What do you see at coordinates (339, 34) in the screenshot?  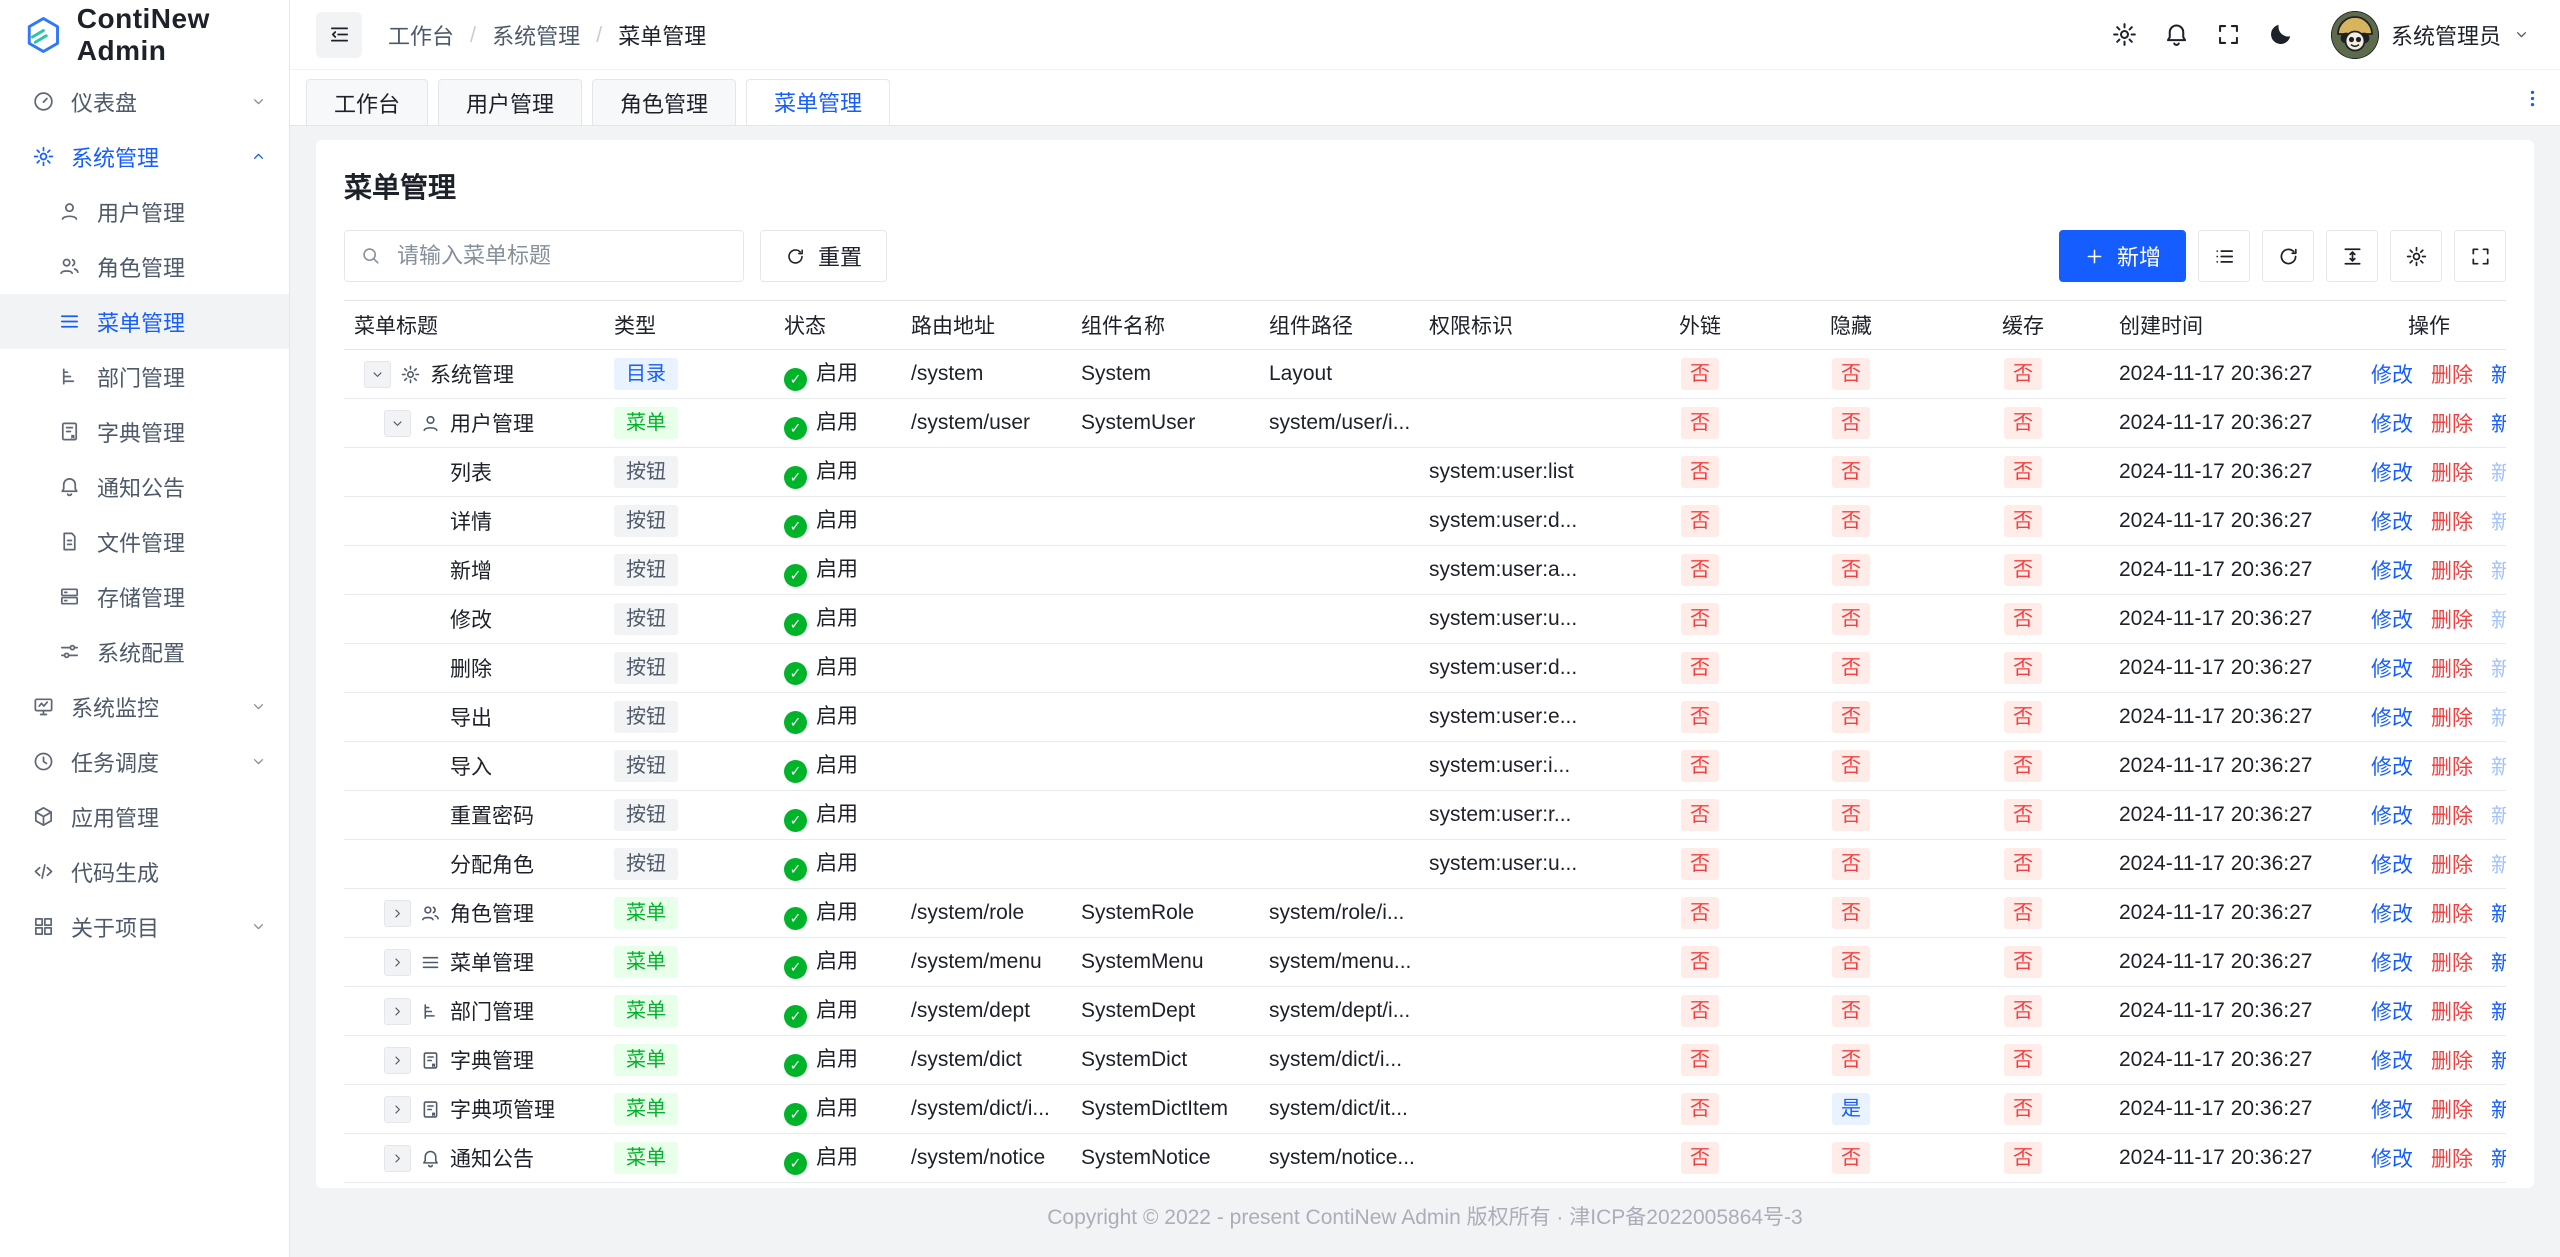 I see `sidebar-collapse-button` at bounding box center [339, 34].